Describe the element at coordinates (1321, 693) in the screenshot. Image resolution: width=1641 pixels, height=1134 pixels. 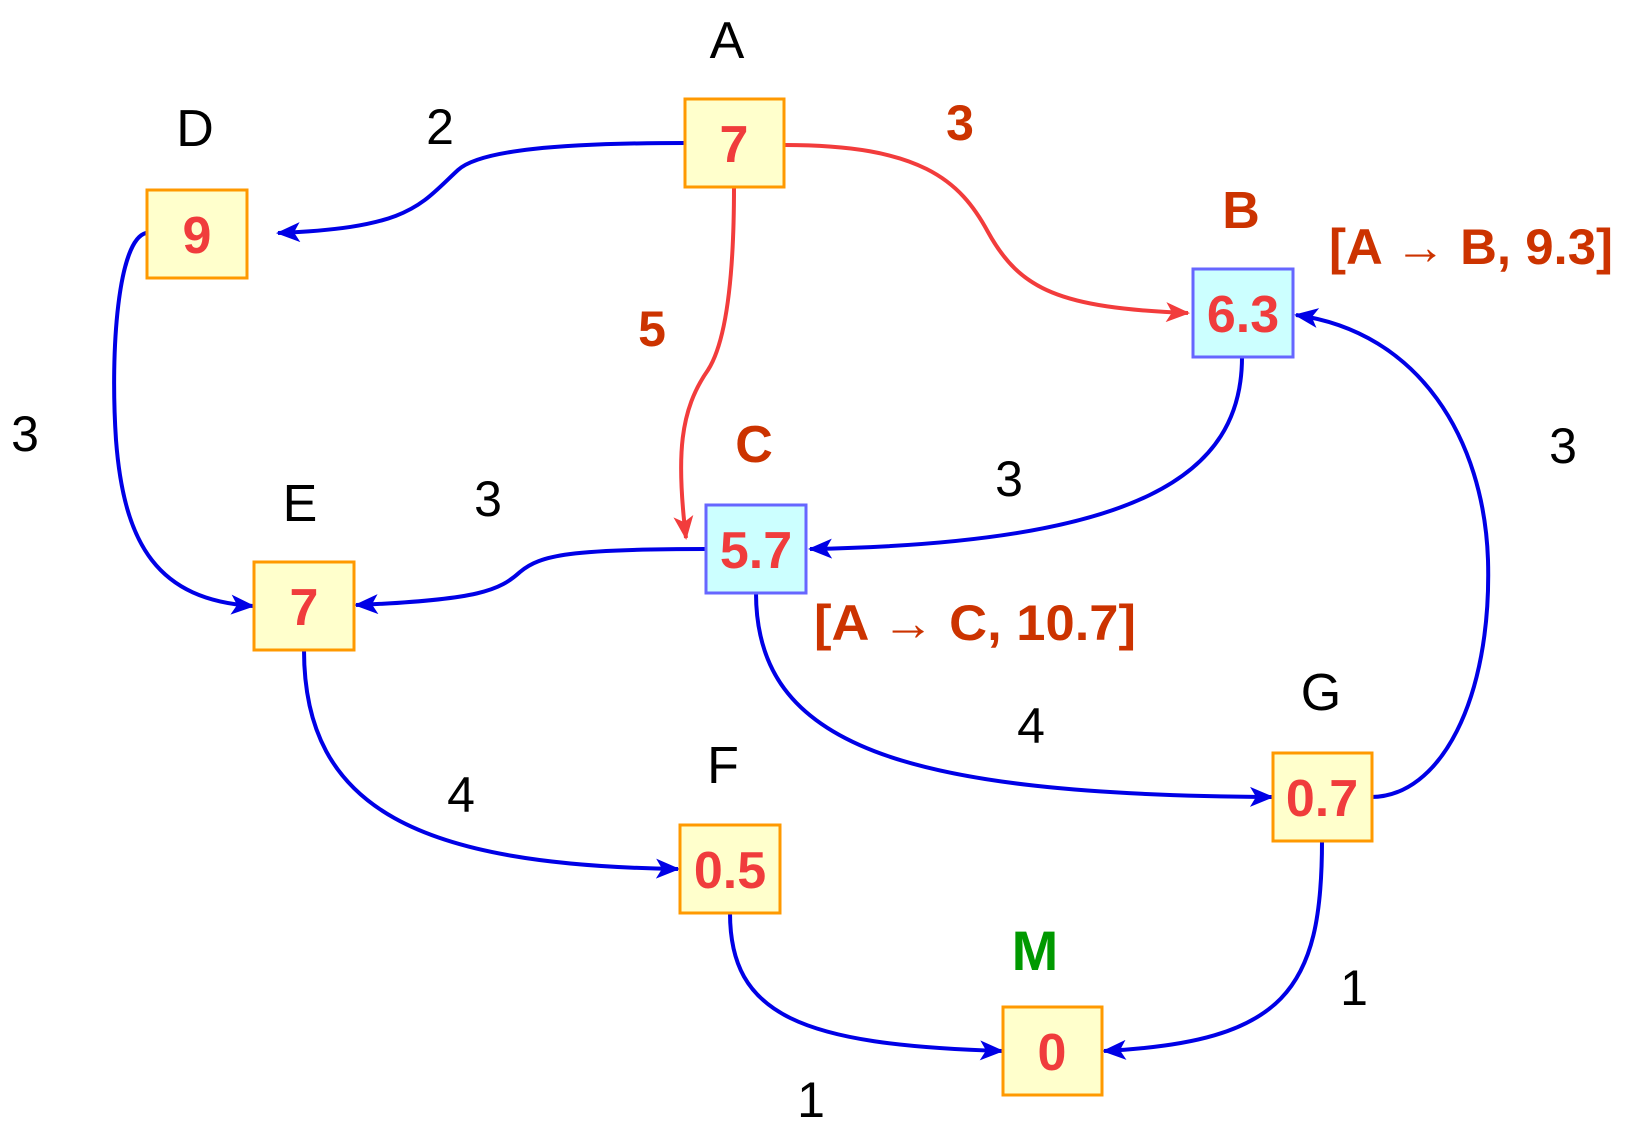
I see `node-label-g: G` at that location.